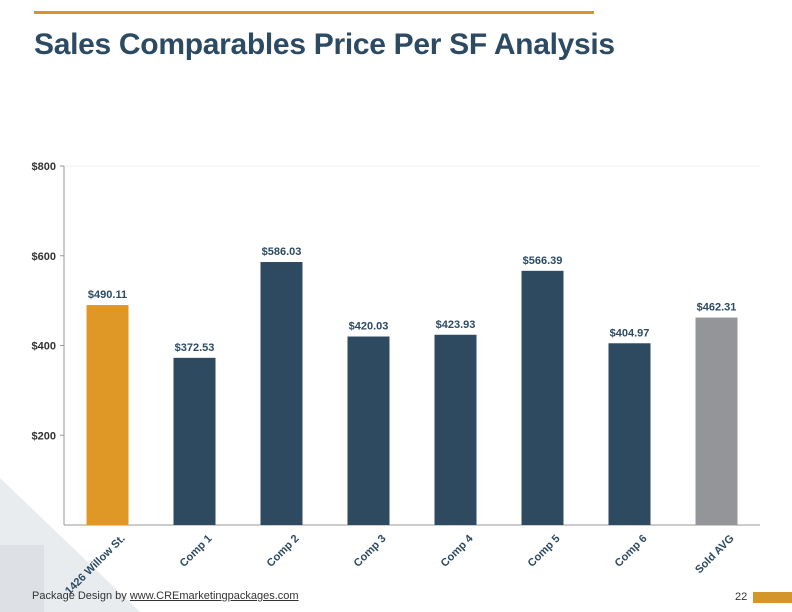 This screenshot has width=792, height=612. Describe the element at coordinates (370, 551) in the screenshot. I see `category-label: Comp 3` at that location.